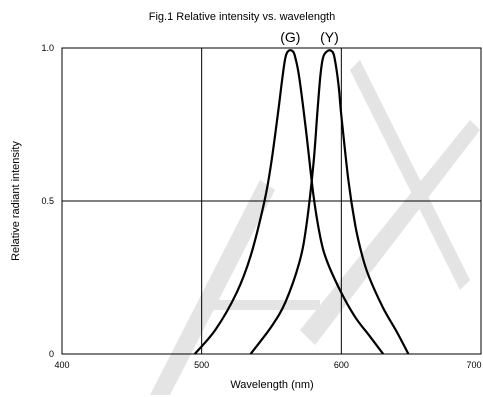  What do you see at coordinates (290, 37) in the screenshot?
I see `series-label-0: (G)` at bounding box center [290, 37].